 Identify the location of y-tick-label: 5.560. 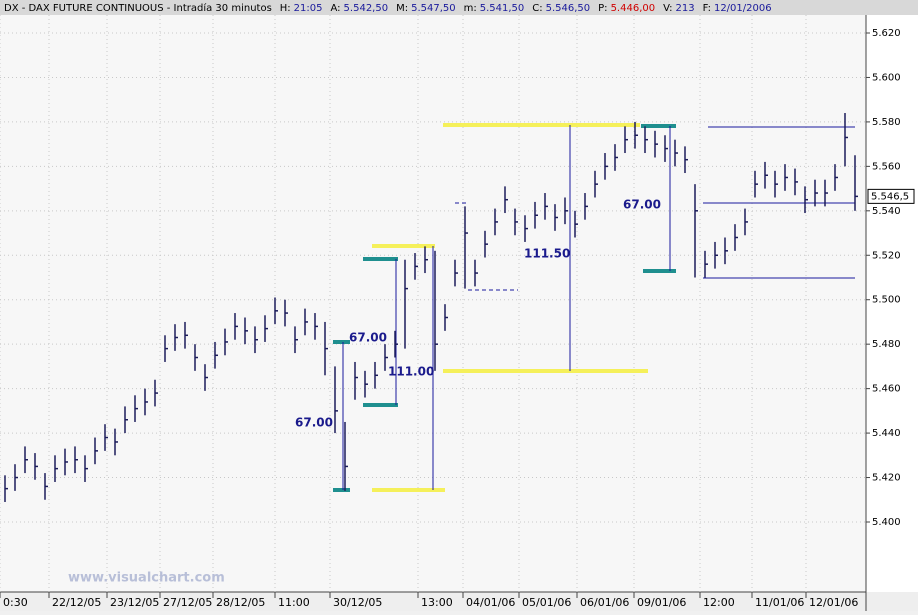
(886, 166).